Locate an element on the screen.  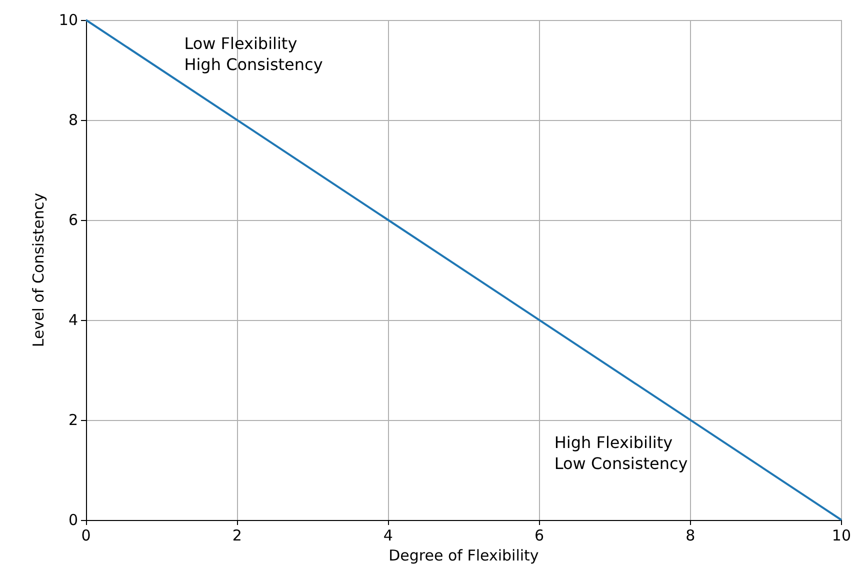
annotation: High Flexibility Low Consistency is located at coordinates (621, 453).